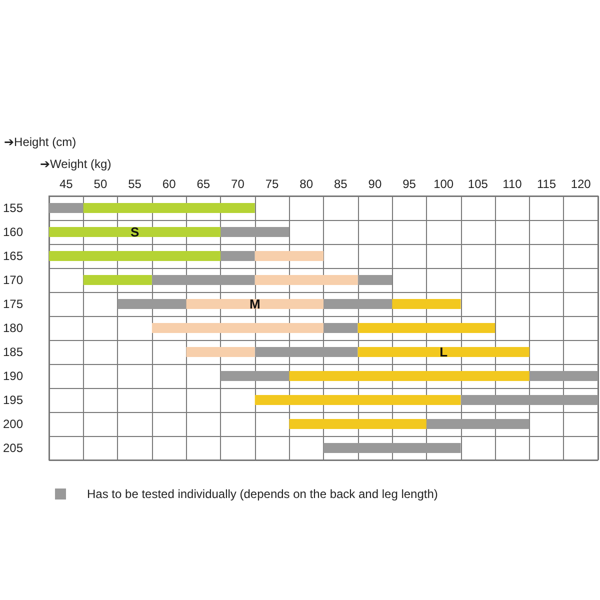 The width and height of the screenshot is (600, 600). Describe the element at coordinates (13, 280) in the screenshot. I see `y-tick-label: 170` at that location.